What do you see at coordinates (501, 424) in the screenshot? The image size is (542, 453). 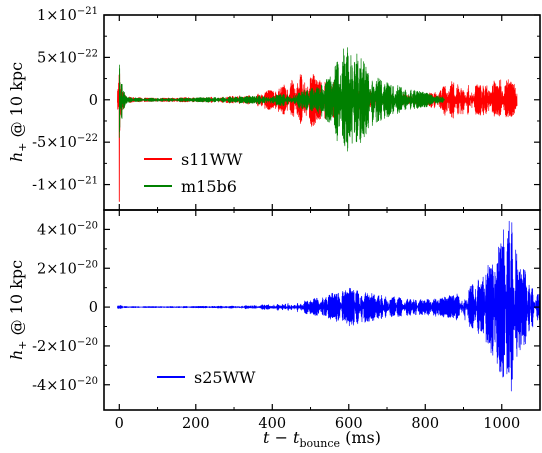 I see `x-tick-label: 1000` at bounding box center [501, 424].